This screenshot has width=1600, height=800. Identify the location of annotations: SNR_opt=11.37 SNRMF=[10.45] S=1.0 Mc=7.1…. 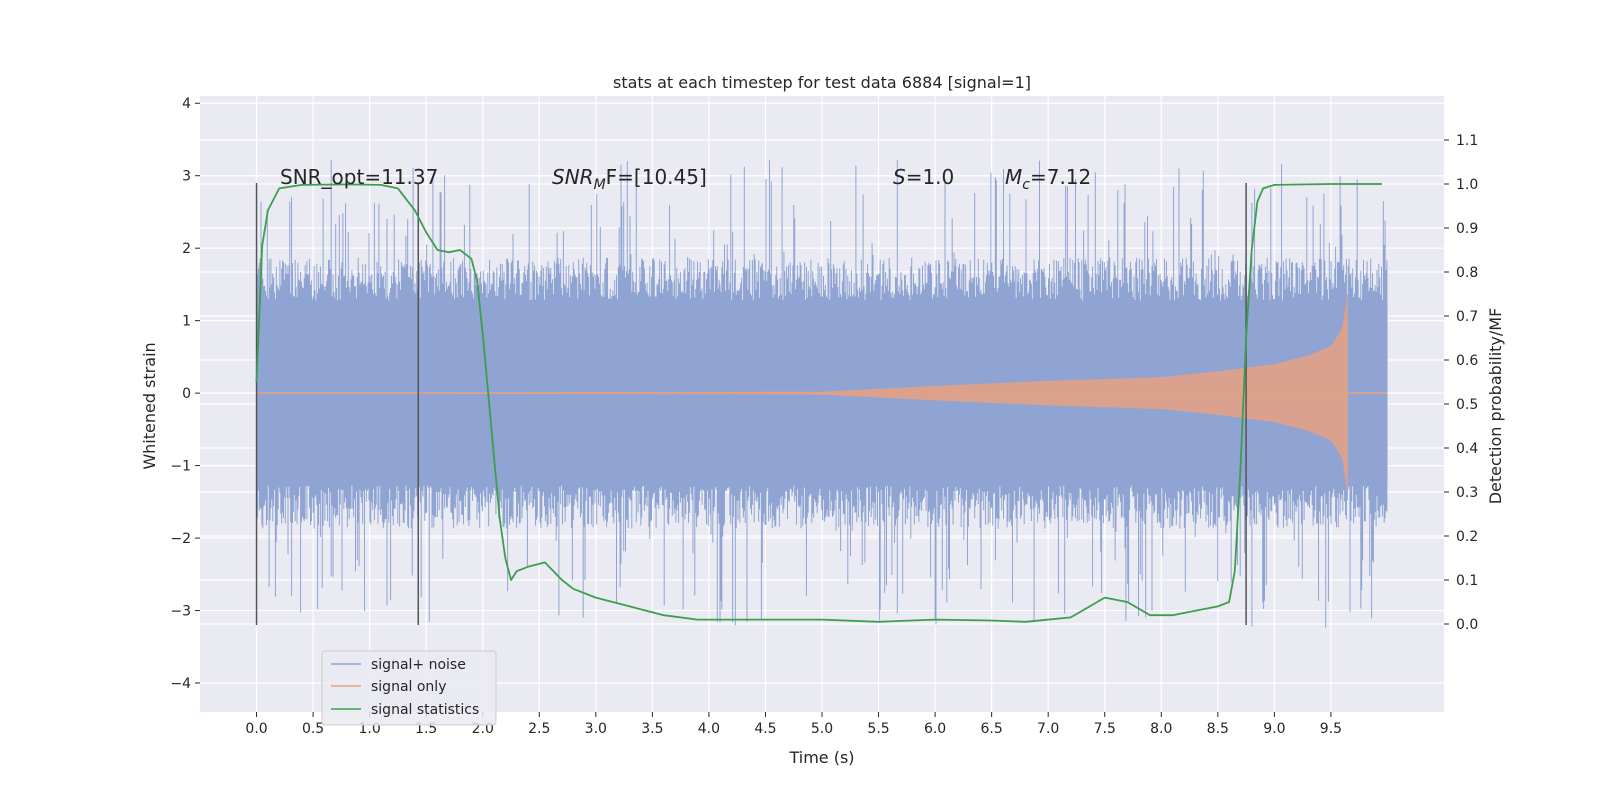
(685, 179).